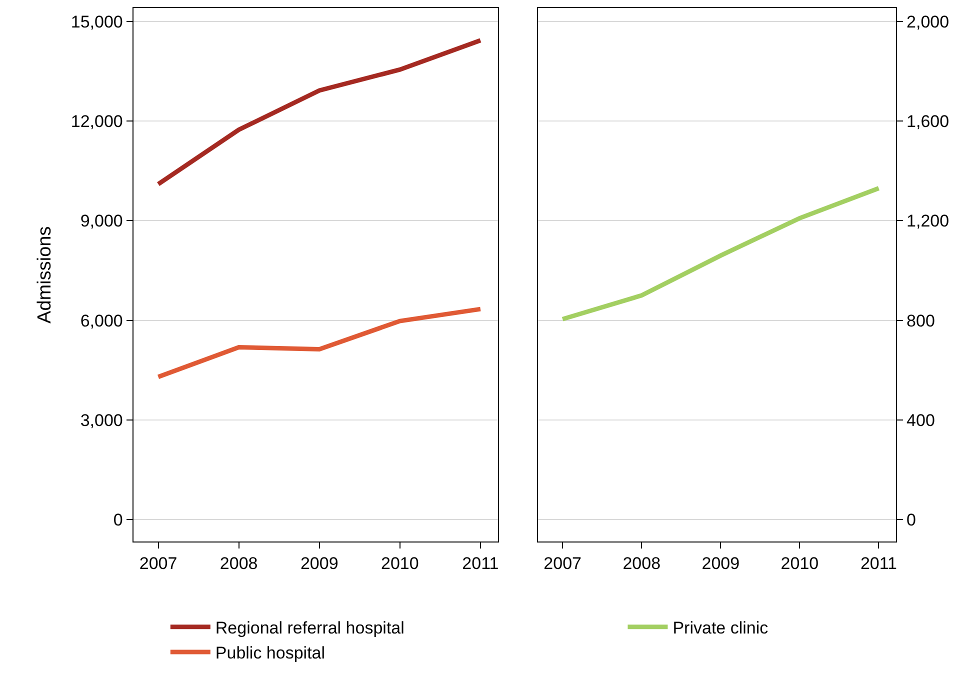 The height and width of the screenshot is (677, 973). Describe the element at coordinates (45, 275) in the screenshot. I see `y-axis-title: Admissions` at that location.